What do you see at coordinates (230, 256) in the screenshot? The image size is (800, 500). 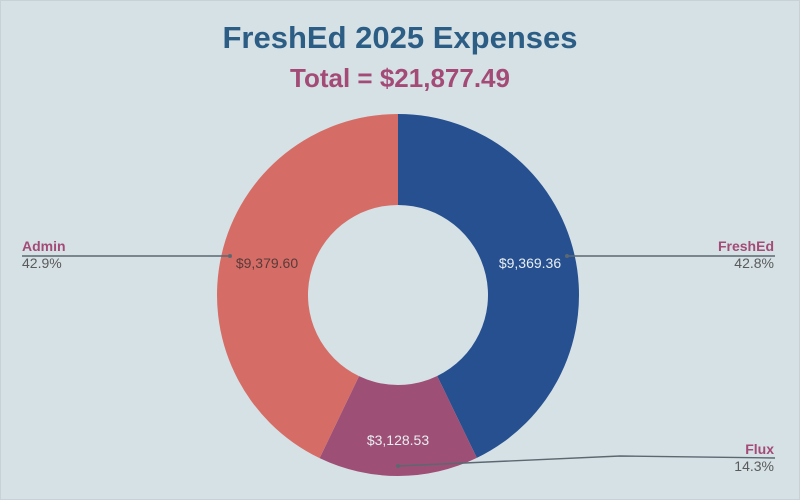 I see `leader-dot-admin` at bounding box center [230, 256].